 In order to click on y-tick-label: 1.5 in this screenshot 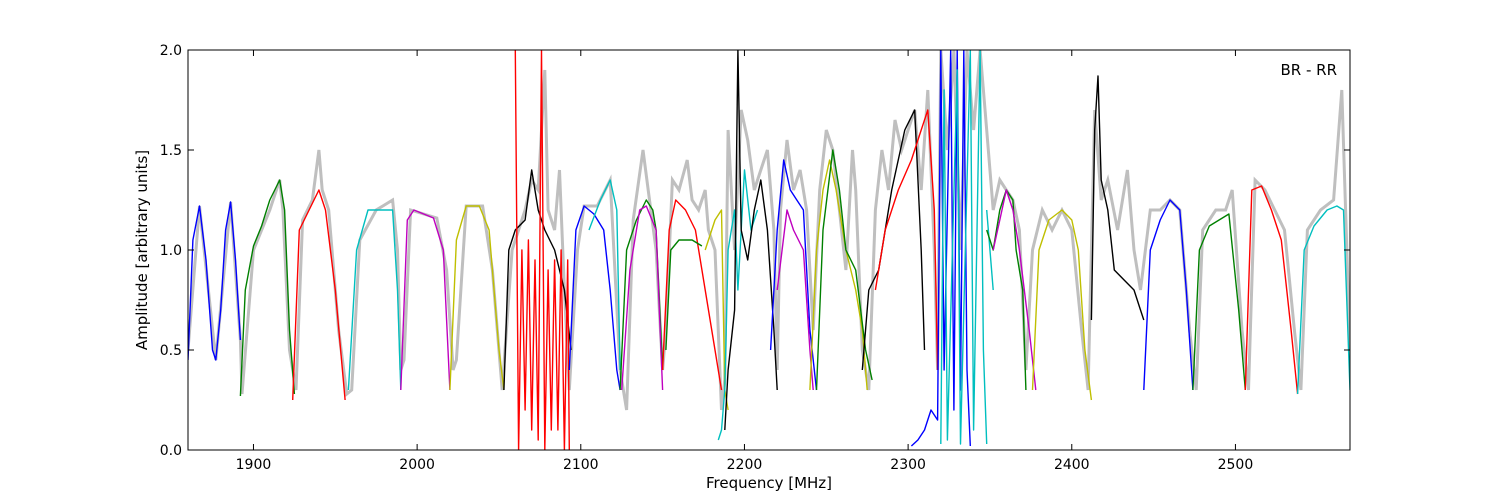, I will do `click(171, 151)`.